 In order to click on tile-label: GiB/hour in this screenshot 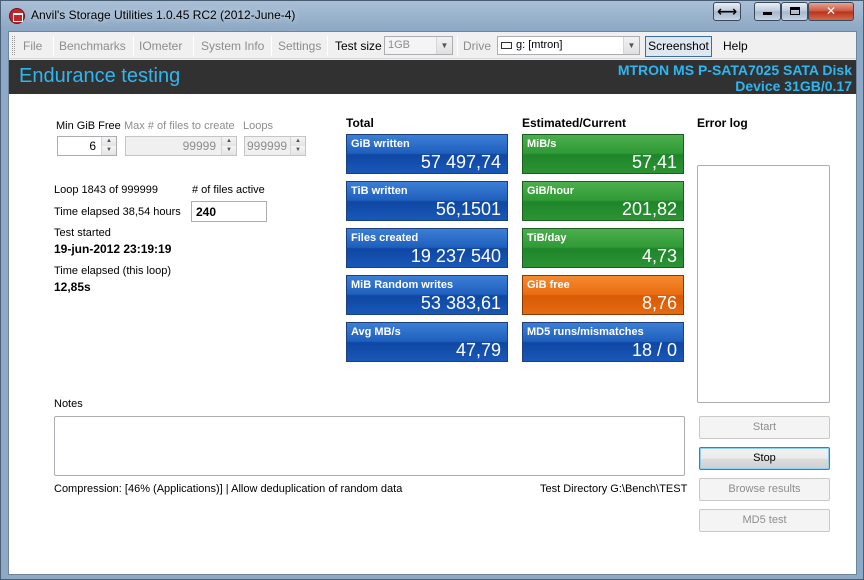, I will do `click(551, 191)`.